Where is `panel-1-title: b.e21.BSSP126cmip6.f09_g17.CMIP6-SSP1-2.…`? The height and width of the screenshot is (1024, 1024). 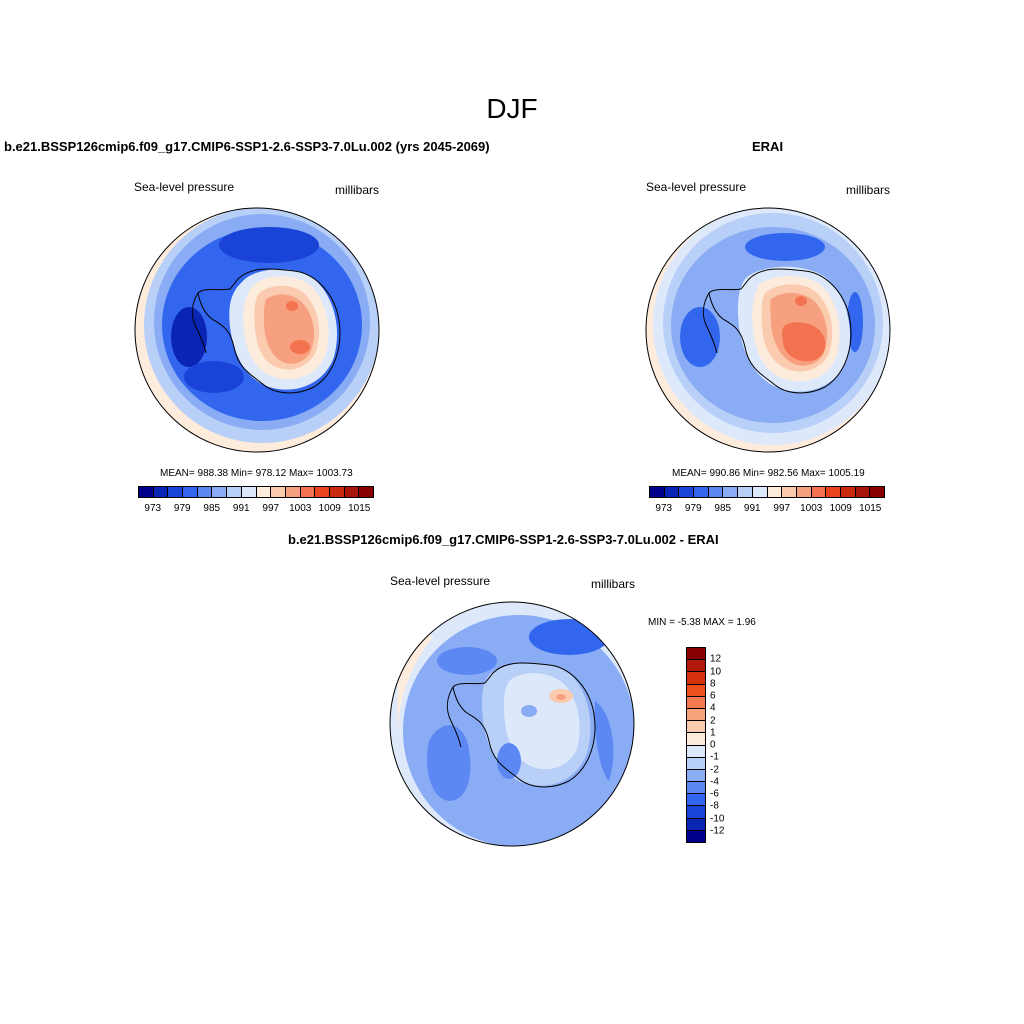 panel-1-title: b.e21.BSSP126cmip6.f09_g17.CMIP6-SSP1-2.… is located at coordinates (247, 146).